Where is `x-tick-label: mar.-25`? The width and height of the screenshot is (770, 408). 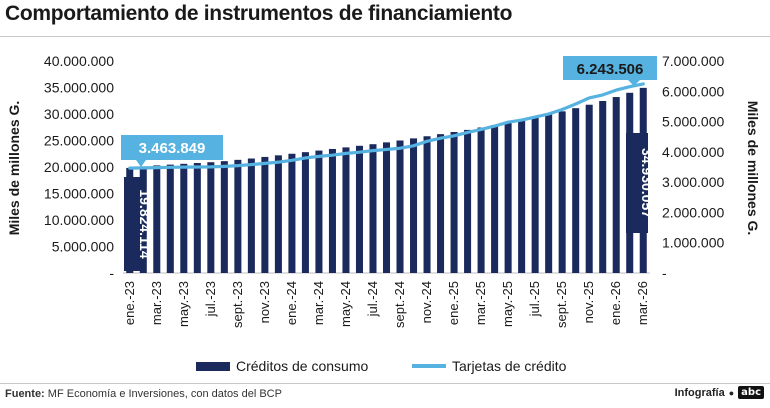
x-tick-label: mar.-25 is located at coordinates (480, 303).